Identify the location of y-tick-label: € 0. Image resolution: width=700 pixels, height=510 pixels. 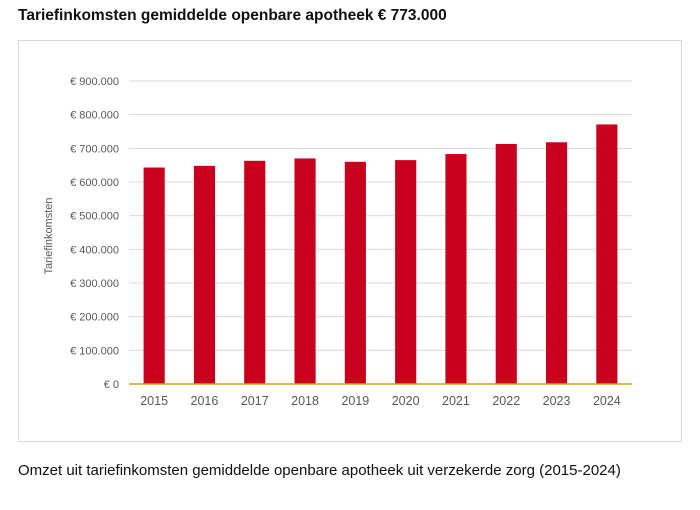
(111, 385).